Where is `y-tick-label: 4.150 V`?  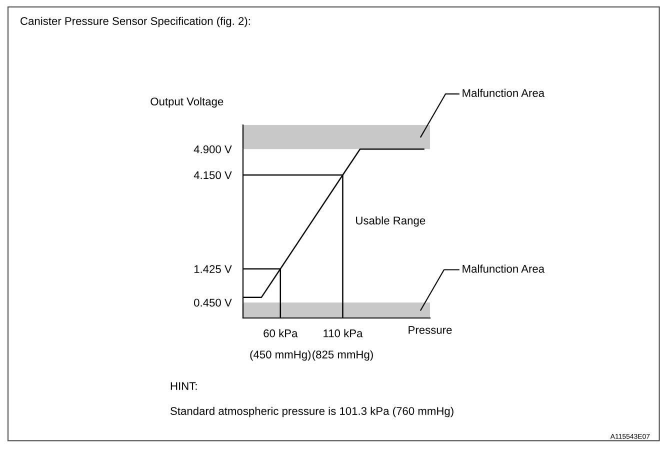 y-tick-label: 4.150 V is located at coordinates (213, 175).